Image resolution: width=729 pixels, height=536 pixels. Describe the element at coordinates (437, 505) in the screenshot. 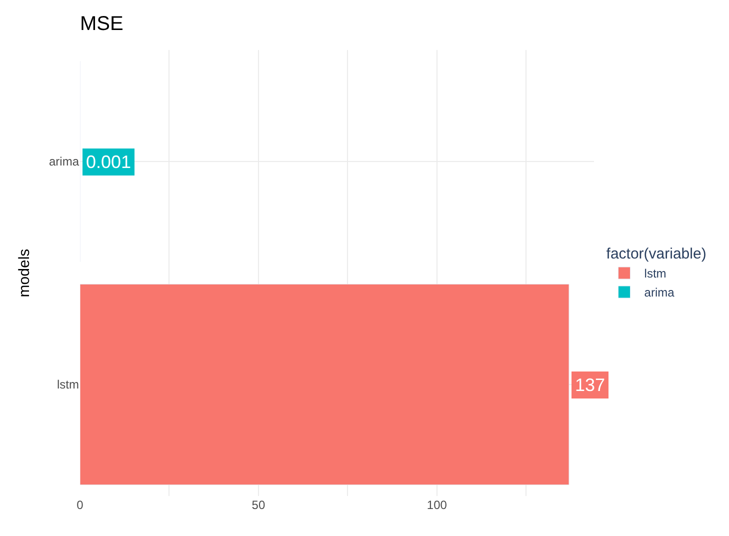

I see `x-tick-label: 100` at that location.